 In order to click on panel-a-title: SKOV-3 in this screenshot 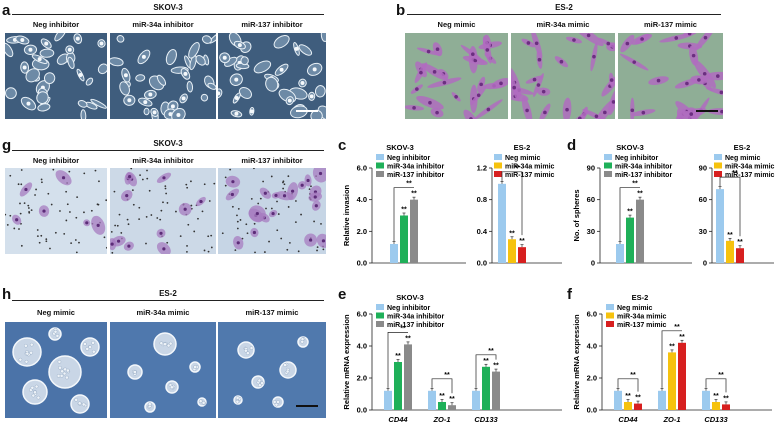, I will do `click(168, 7)`.